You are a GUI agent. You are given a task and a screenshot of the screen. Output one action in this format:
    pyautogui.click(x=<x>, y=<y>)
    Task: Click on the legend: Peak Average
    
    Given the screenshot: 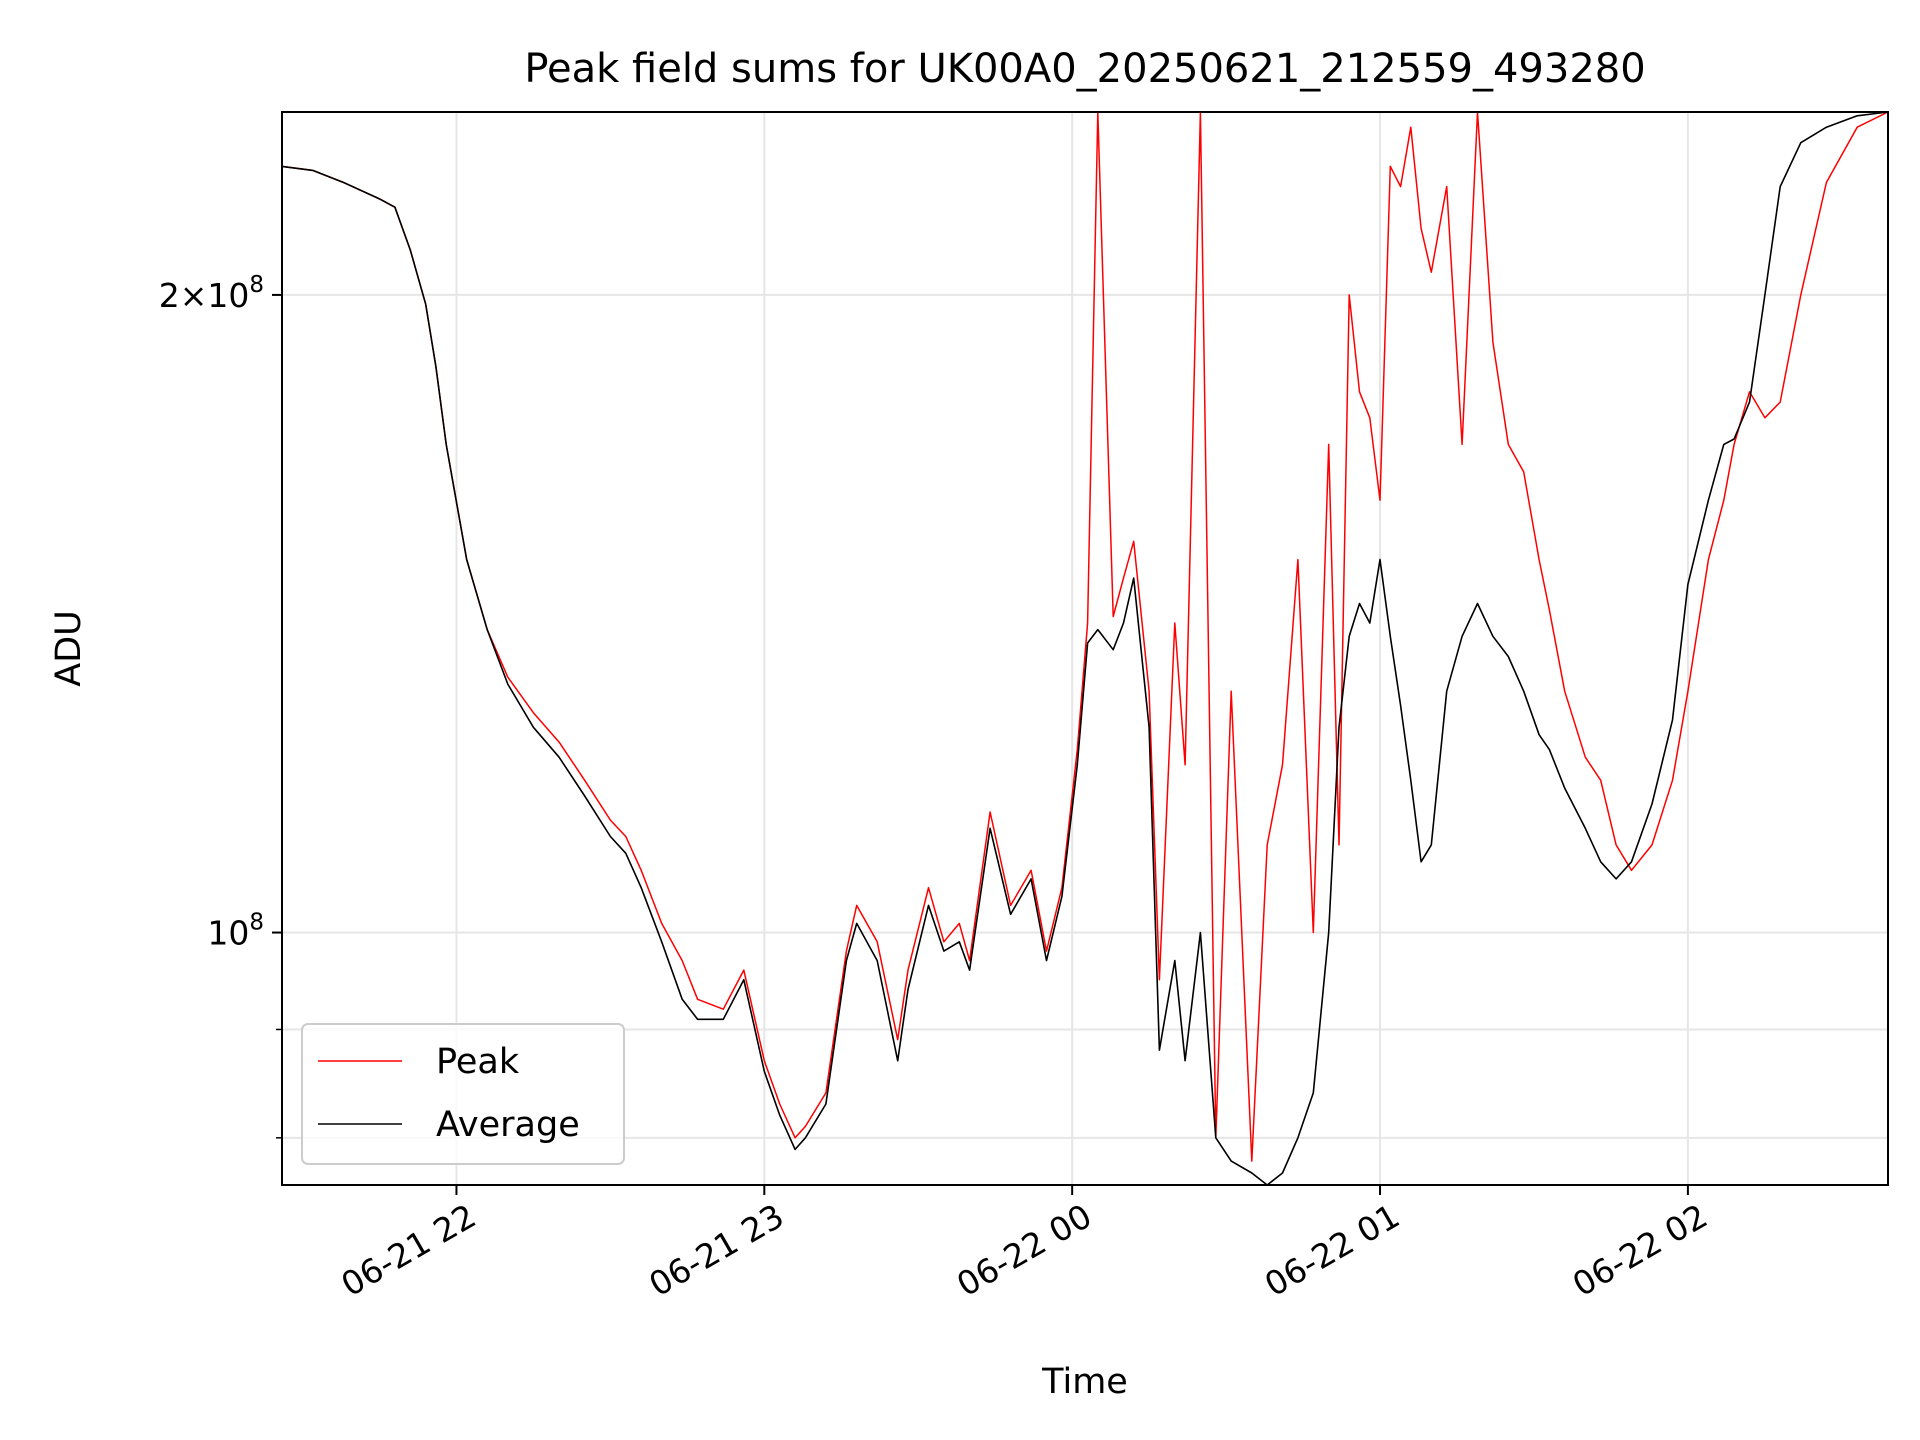 What is the action you would take?
    pyautogui.click(x=463, y=1094)
    